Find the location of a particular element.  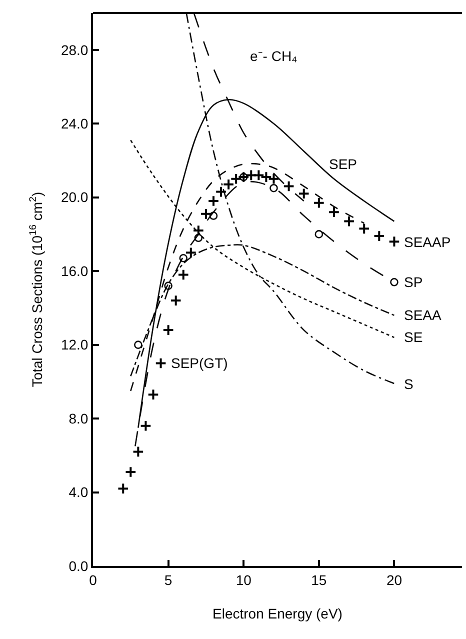

x-axis-title: Electron Energy (eV) is located at coordinates (277, 614).